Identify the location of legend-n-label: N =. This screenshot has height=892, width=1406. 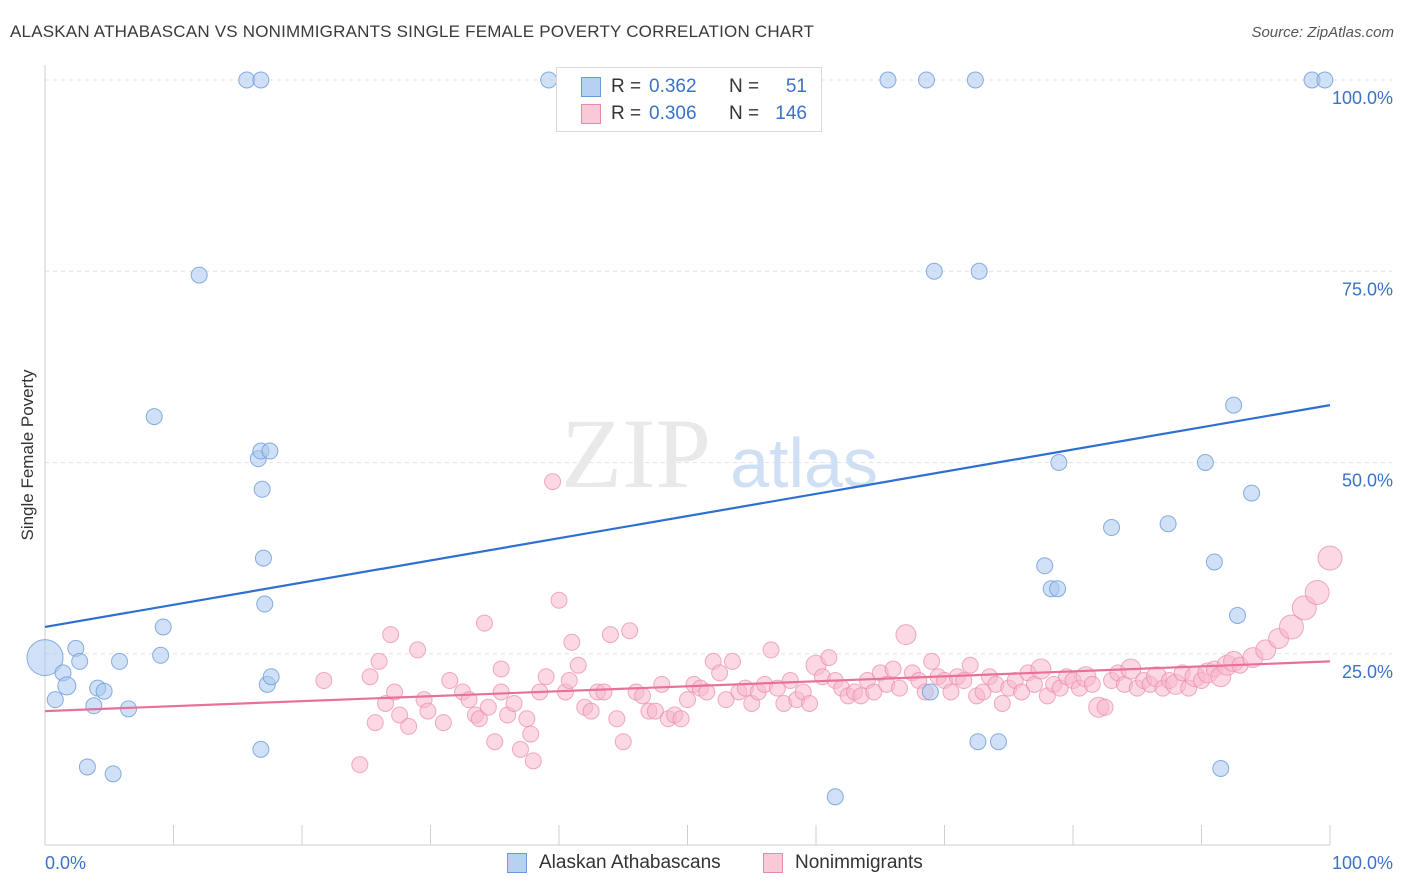
(744, 113).